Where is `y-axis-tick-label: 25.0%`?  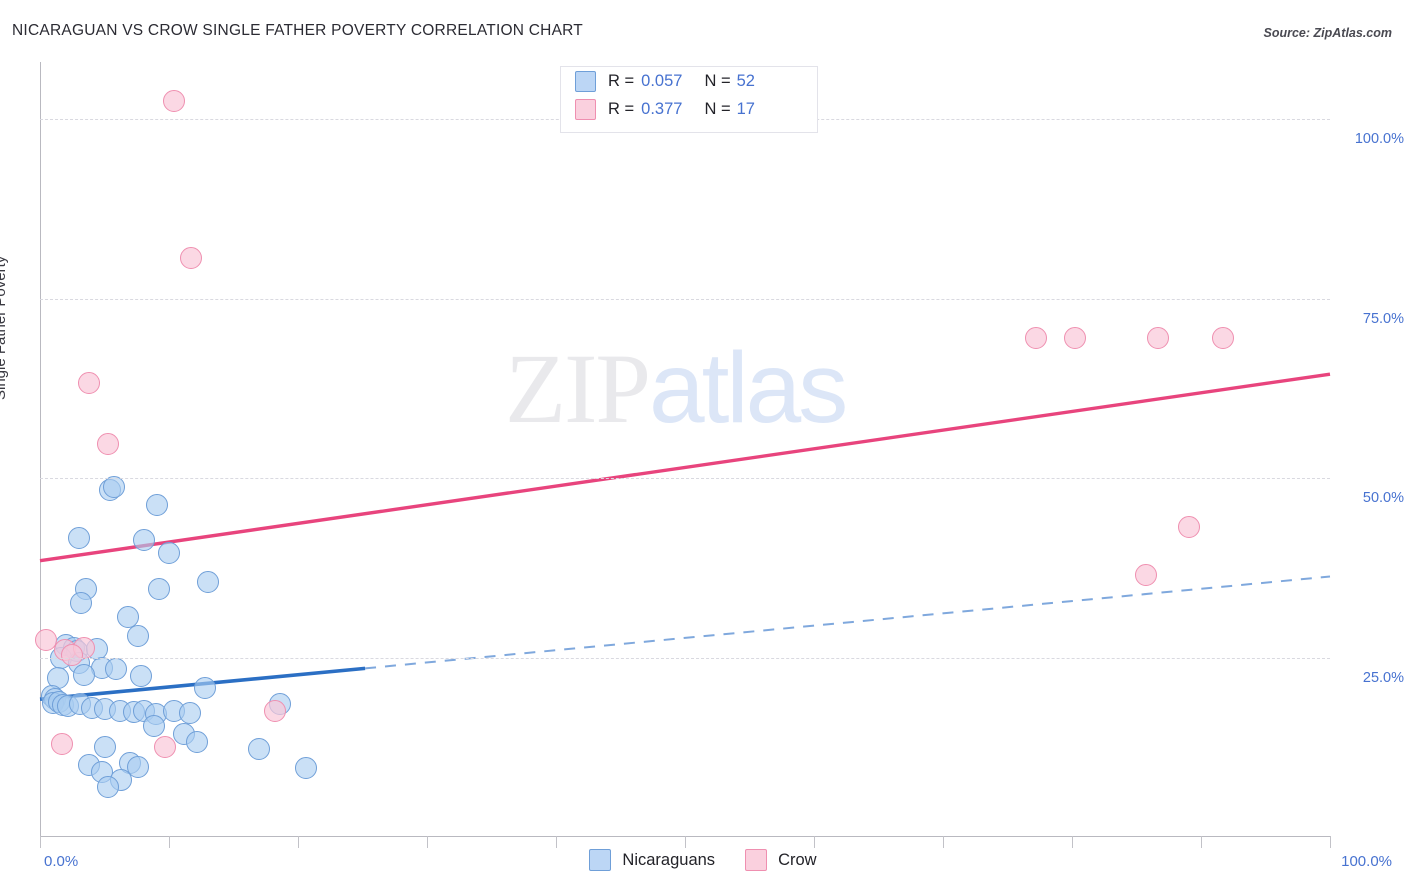
y-axis-tick-label: 25.0% is located at coordinates (1383, 677).